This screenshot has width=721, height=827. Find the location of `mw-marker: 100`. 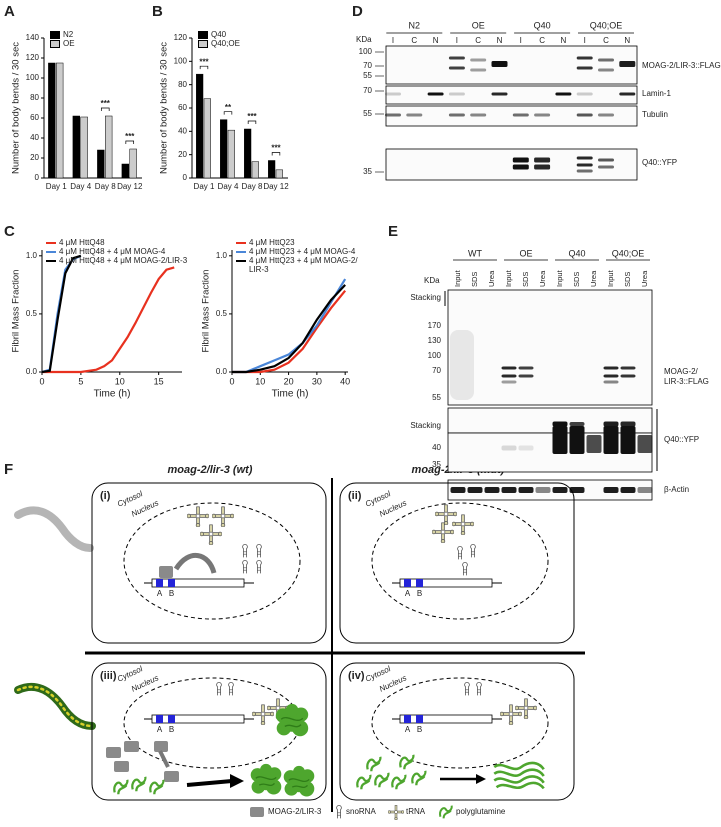

mw-marker: 100 is located at coordinates (366, 51).